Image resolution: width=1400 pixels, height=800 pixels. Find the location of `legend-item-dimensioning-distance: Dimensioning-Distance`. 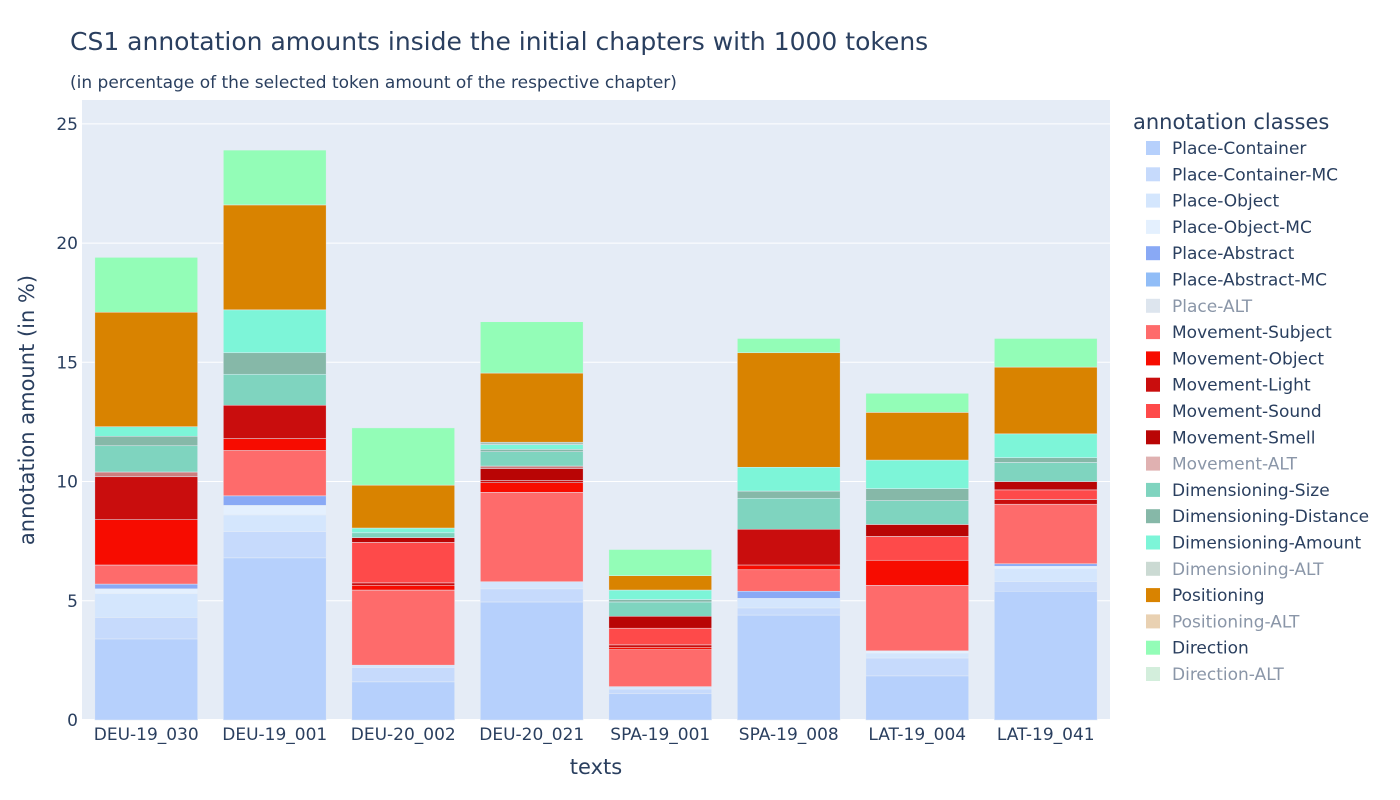

legend-item-dimensioning-distance: Dimensioning-Distance is located at coordinates (1257, 517).